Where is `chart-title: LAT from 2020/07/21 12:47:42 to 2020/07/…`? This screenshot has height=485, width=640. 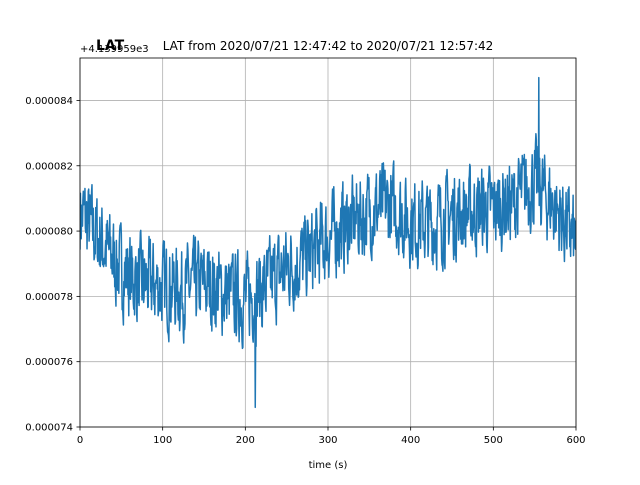
chart-title: LAT from 2020/07/21 12:47:42 to 2020/07/… is located at coordinates (328, 46).